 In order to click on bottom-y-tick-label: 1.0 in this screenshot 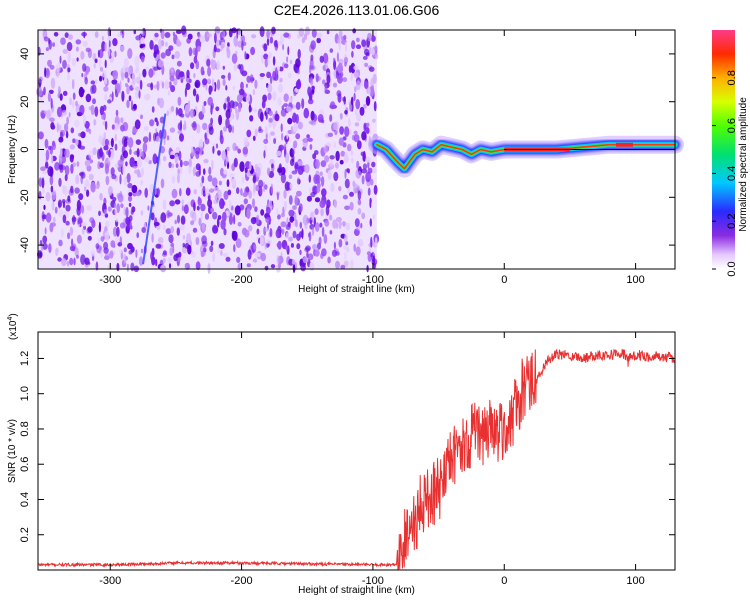, I will do `click(25, 393)`.